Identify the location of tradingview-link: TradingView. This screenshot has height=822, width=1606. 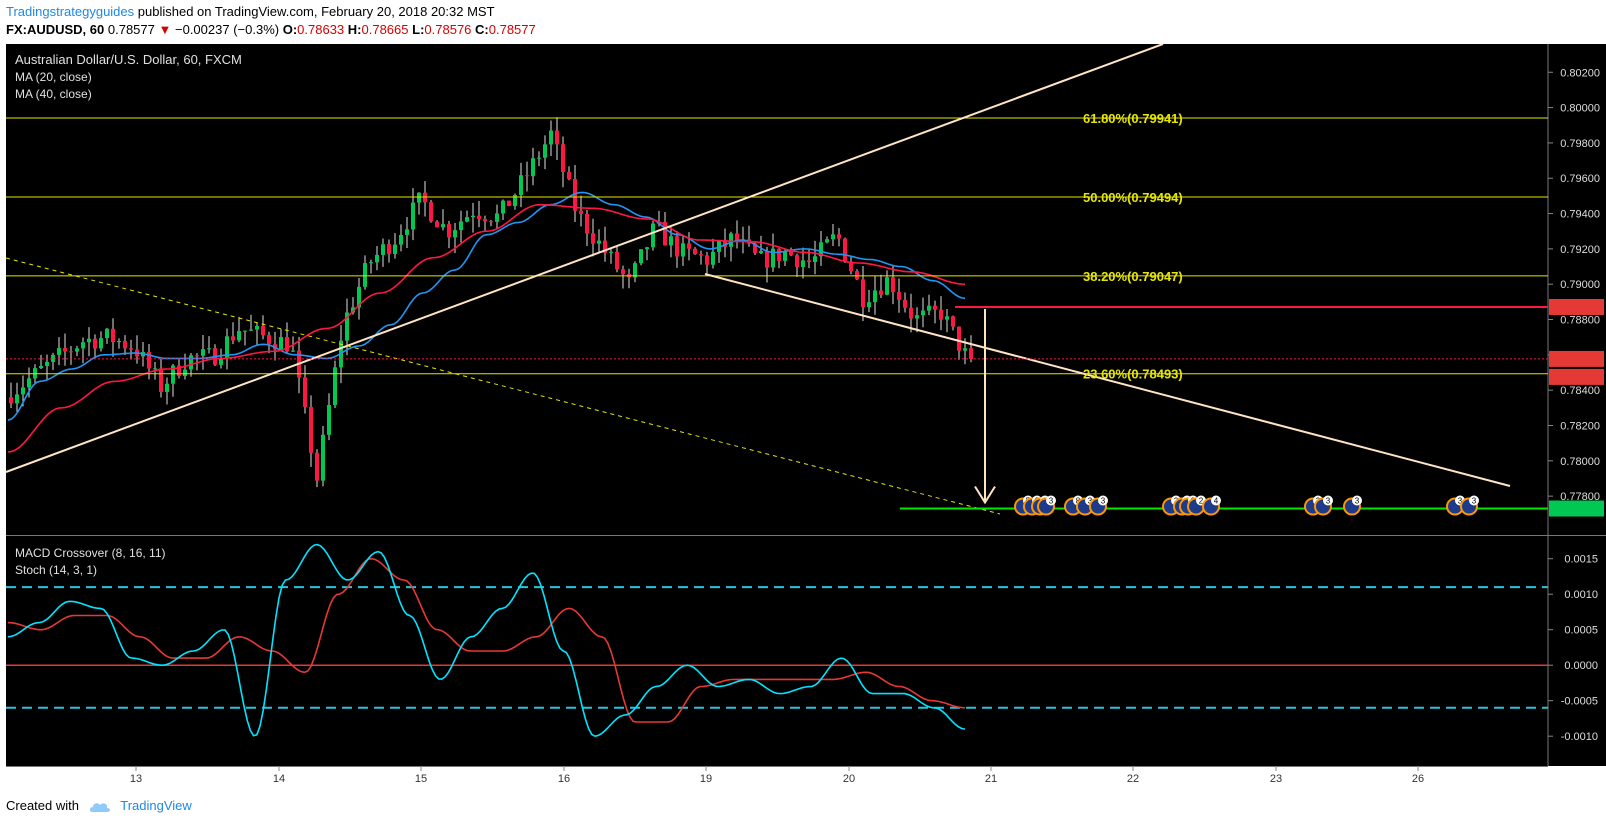
(156, 805).